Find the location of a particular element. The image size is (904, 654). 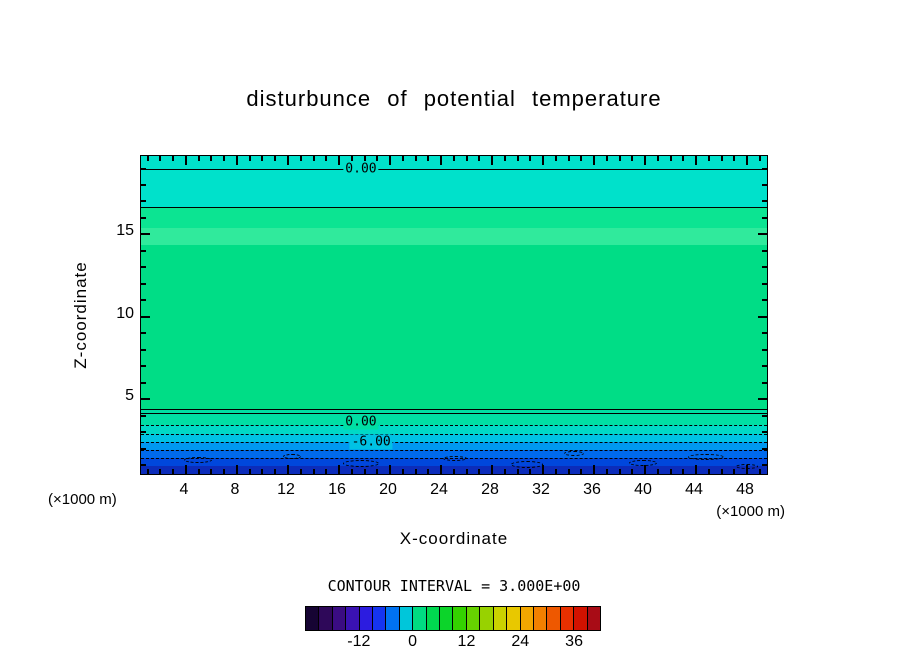

colorbar-tick-label: 24 is located at coordinates (520, 641).